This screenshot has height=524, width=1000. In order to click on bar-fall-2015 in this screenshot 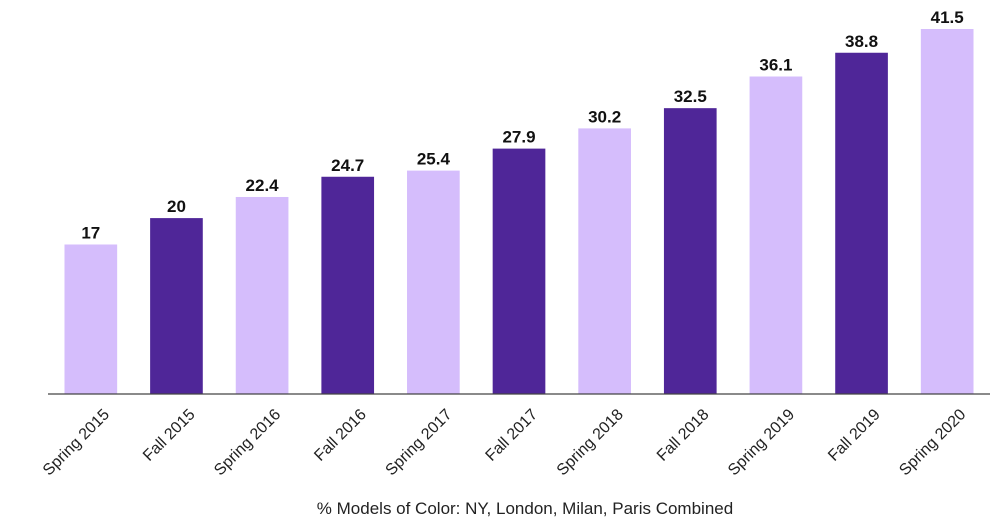, I will do `click(176, 306)`.